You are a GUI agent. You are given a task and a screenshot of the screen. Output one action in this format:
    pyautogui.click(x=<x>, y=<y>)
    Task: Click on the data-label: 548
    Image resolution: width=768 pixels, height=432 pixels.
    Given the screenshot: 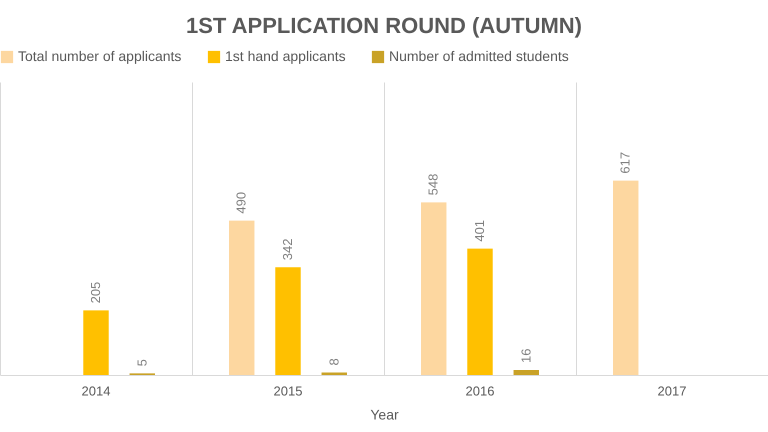 What is the action you would take?
    pyautogui.click(x=433, y=185)
    